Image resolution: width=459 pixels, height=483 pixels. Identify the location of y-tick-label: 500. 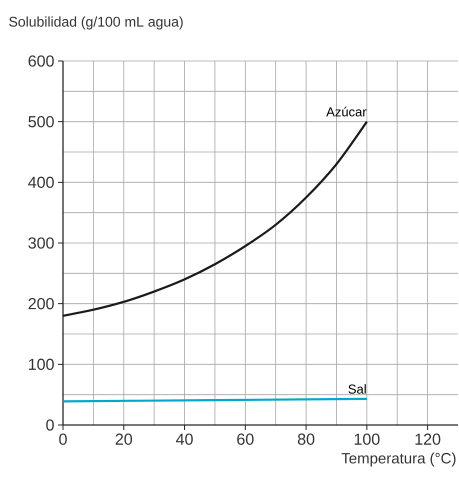
(41, 122).